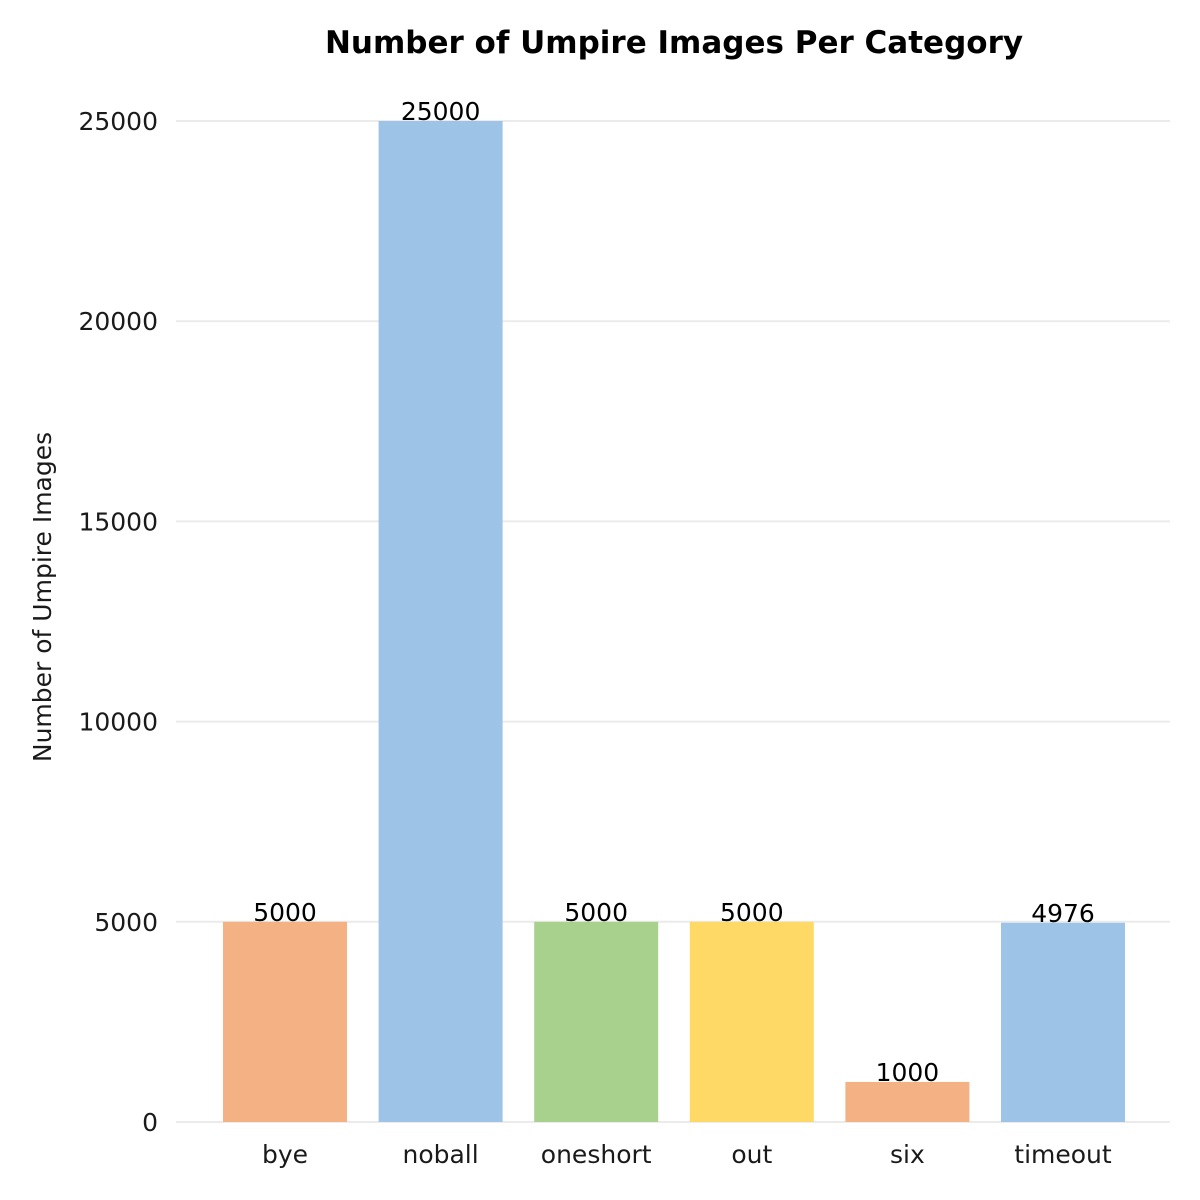 The image size is (1200, 1200). I want to click on x-tick-label: bye, so click(285, 1154).